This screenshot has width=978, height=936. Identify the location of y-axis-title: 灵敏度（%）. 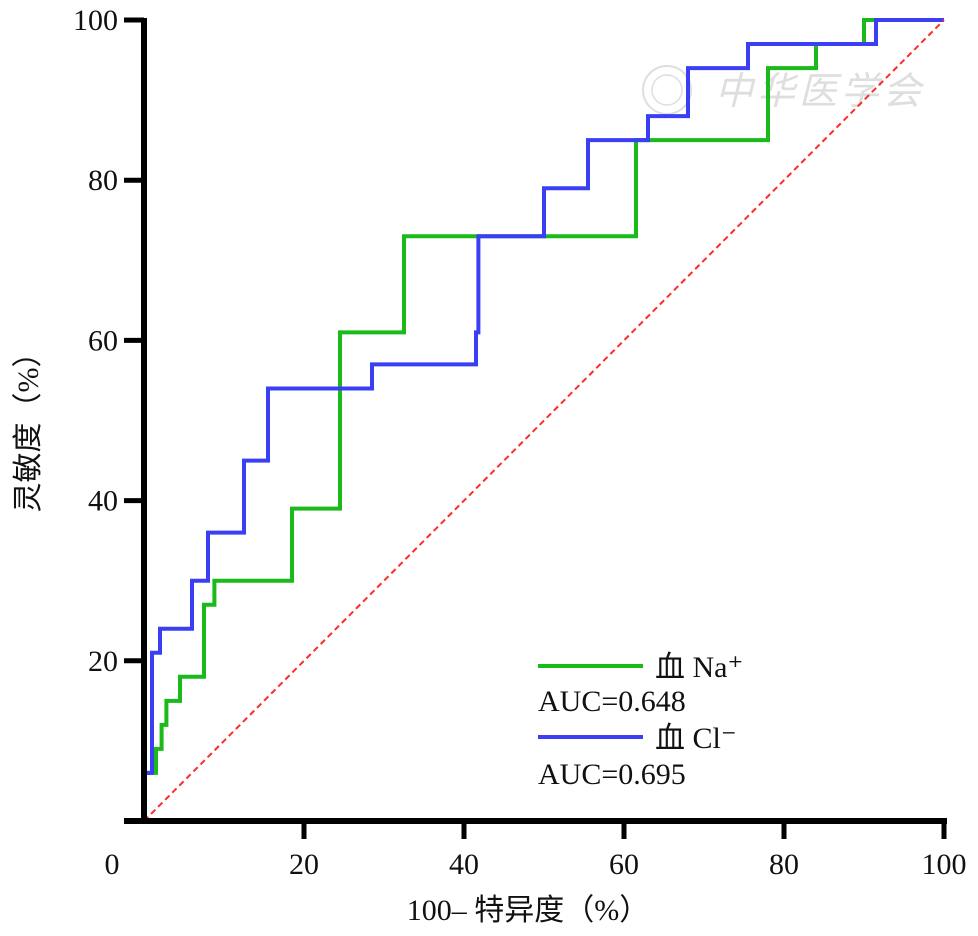
(28, 425).